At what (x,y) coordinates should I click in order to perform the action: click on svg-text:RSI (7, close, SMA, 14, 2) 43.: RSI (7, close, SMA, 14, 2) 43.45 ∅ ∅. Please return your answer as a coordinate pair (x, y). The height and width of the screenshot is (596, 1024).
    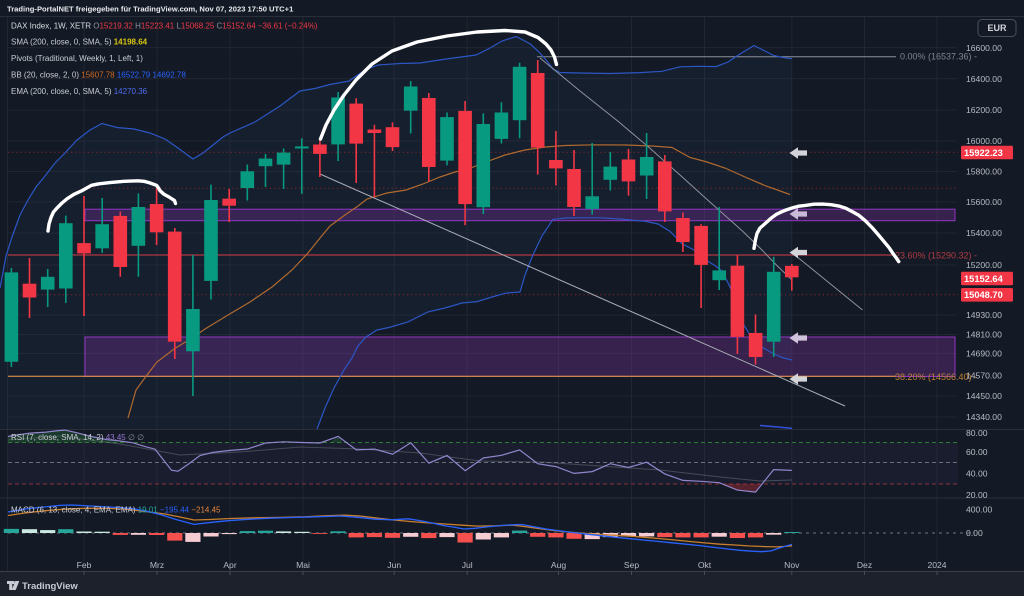
    Looking at the image, I should click on (77, 437).